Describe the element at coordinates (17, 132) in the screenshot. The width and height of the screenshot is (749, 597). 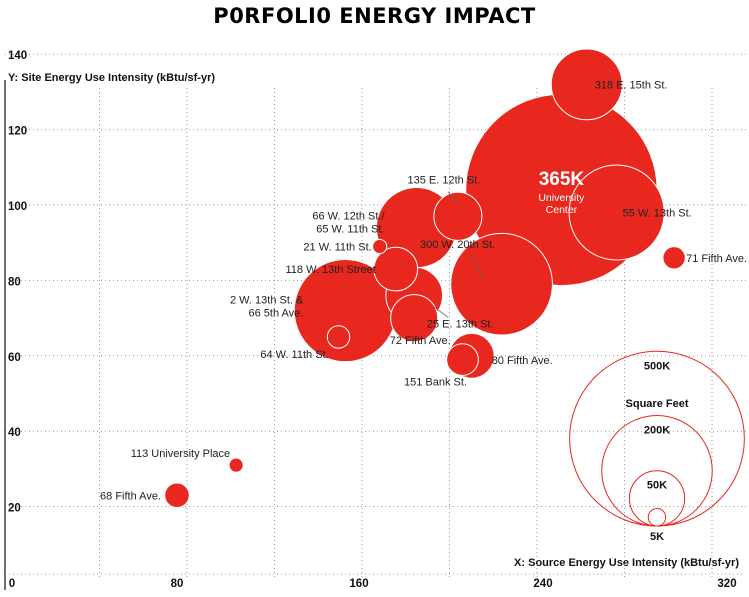
I see `y-tick-label: 120` at that location.